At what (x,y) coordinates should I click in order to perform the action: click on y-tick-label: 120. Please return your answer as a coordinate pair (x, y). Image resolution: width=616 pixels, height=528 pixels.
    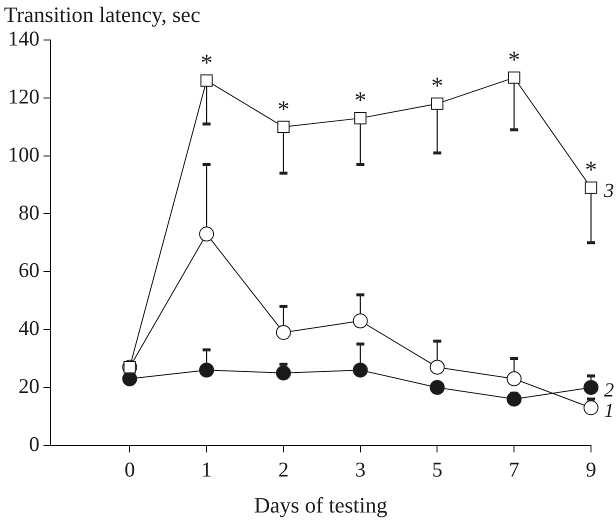
    Looking at the image, I should click on (24, 96).